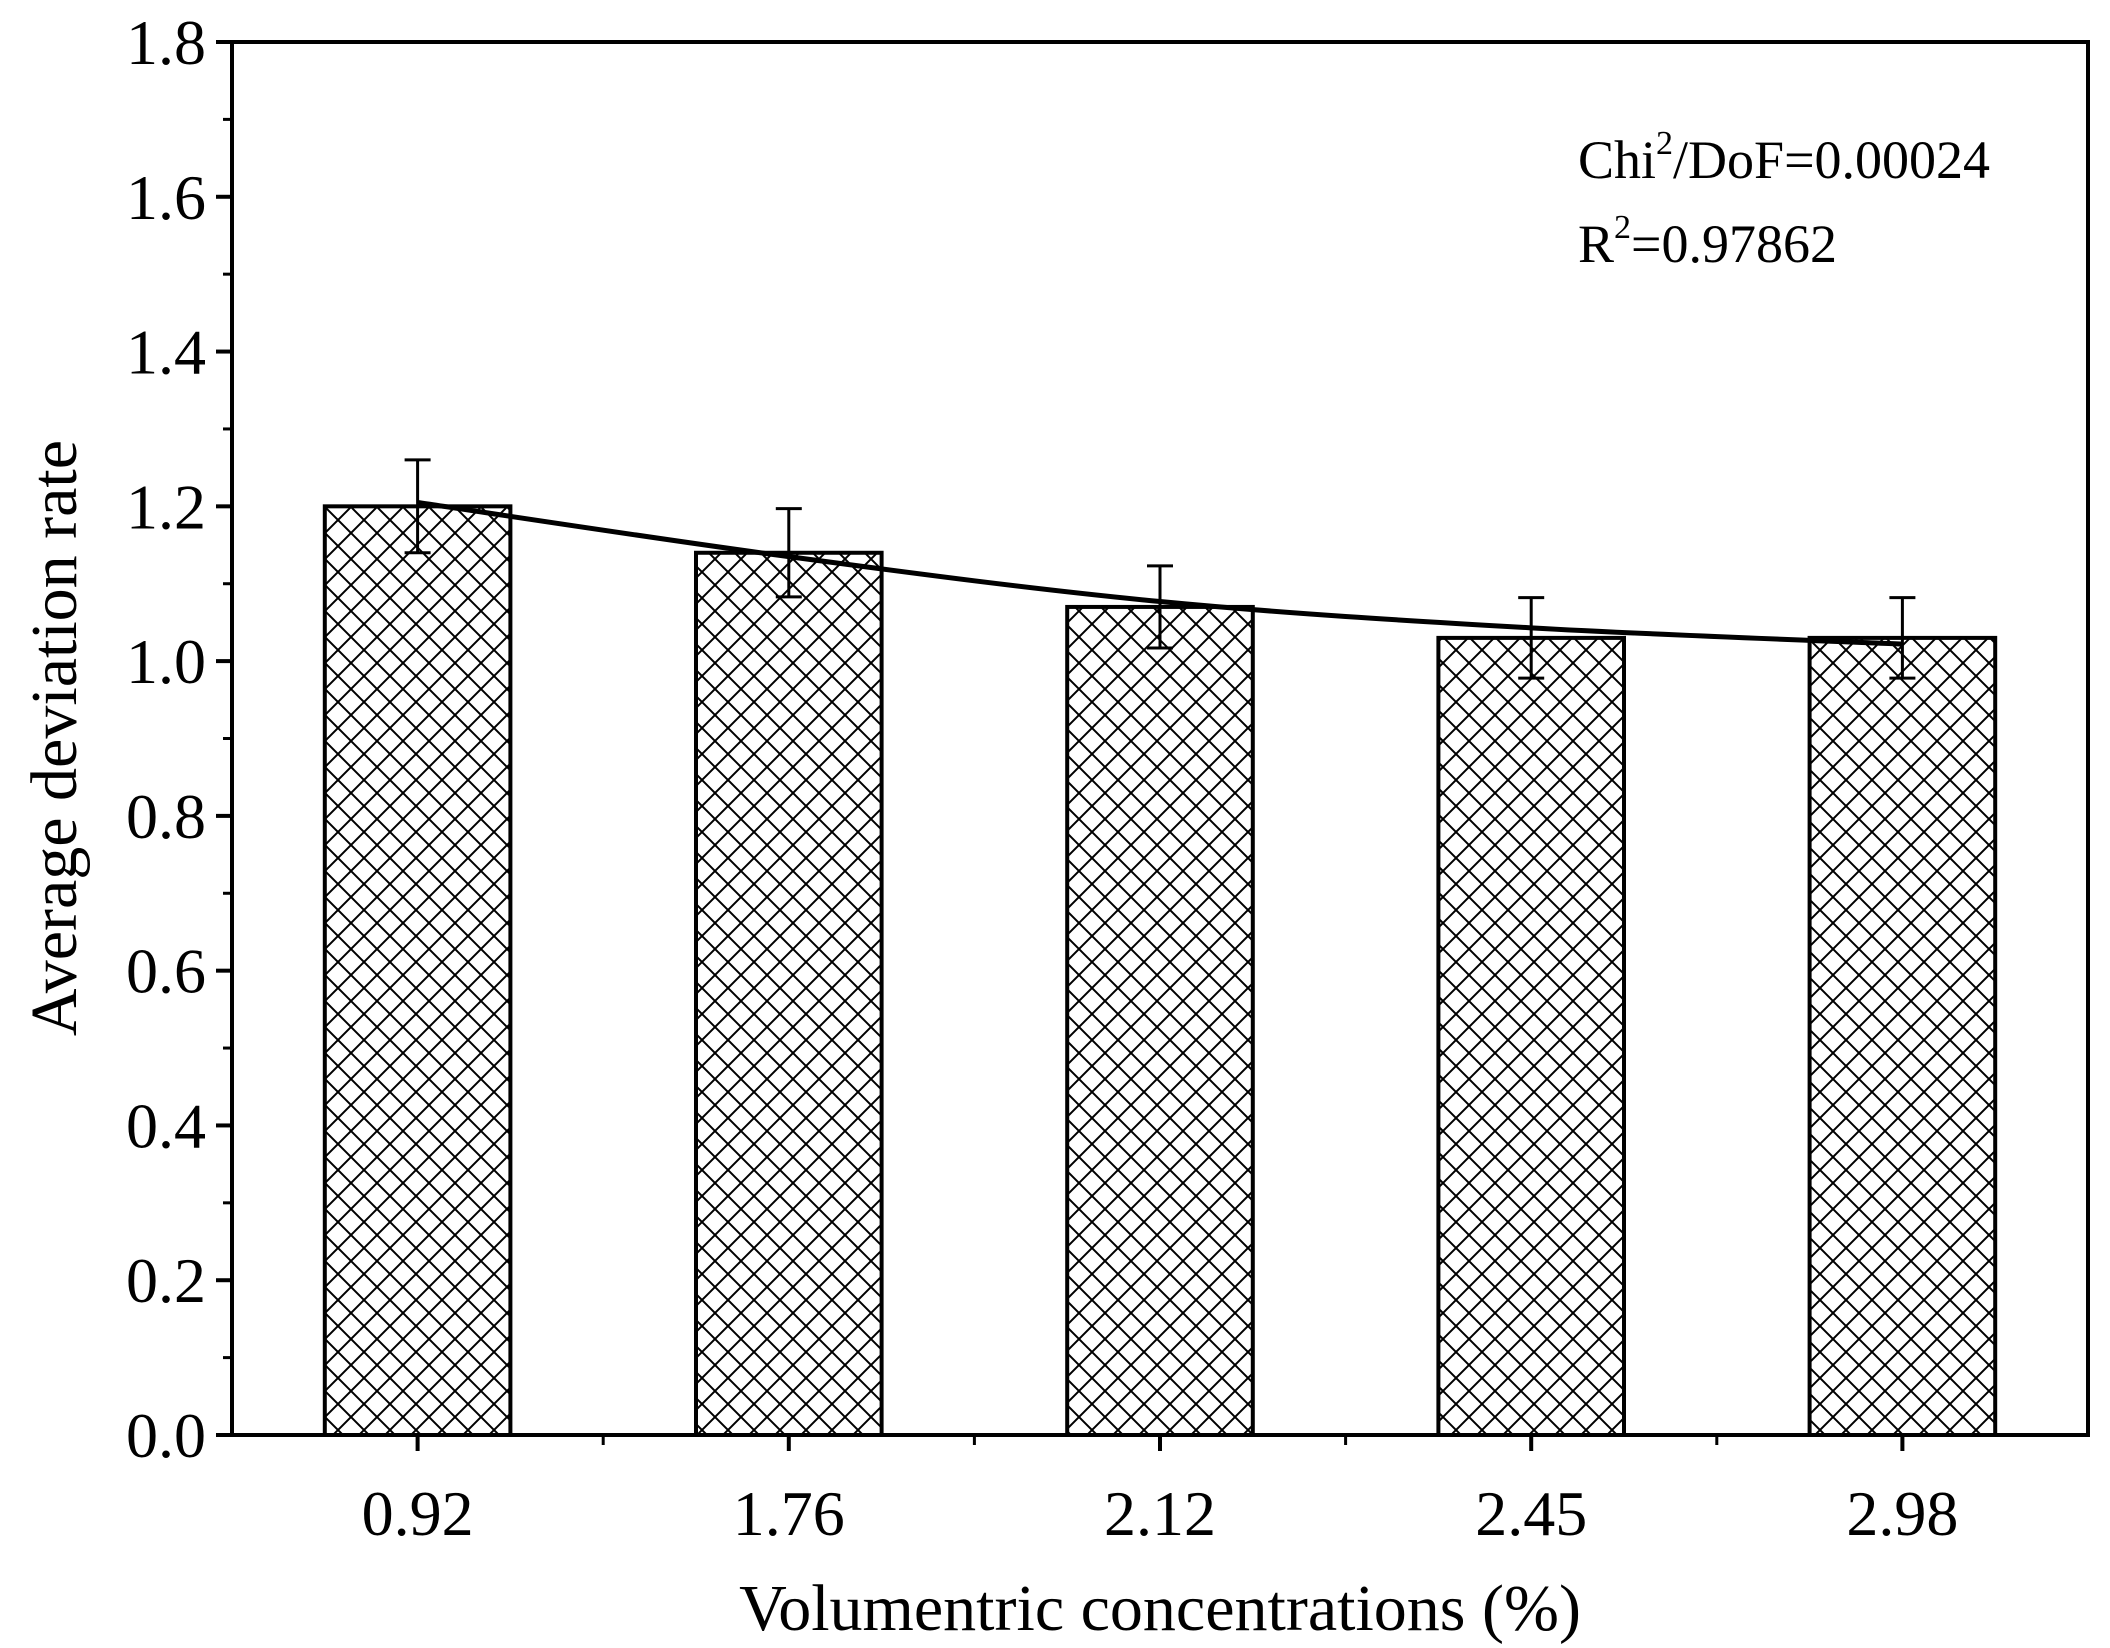 This screenshot has width=2110, height=1648. I want to click on y-tick-label-1.0: 1.0, so click(166, 661).